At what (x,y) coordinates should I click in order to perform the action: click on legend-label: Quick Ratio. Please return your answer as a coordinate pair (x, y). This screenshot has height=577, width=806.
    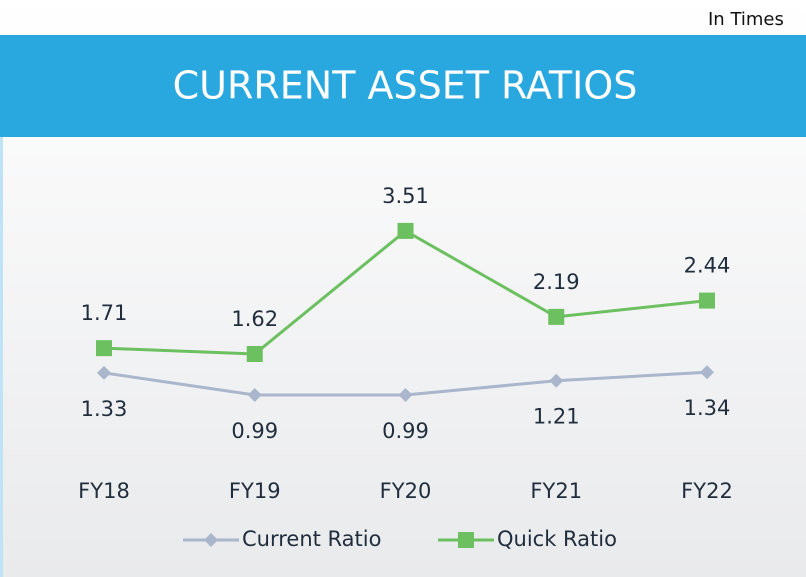
    Looking at the image, I should click on (557, 539).